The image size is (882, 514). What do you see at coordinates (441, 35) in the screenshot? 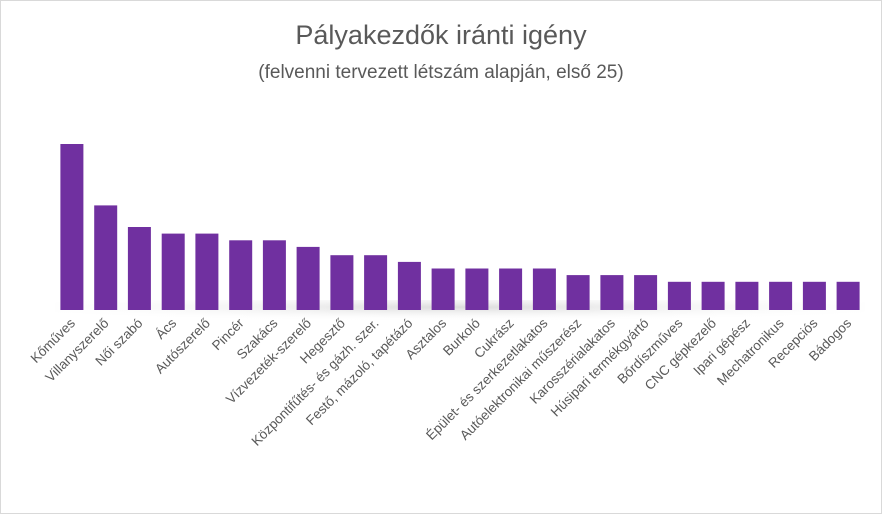
I see `chart-title: Pályakezdők iránti igény` at bounding box center [441, 35].